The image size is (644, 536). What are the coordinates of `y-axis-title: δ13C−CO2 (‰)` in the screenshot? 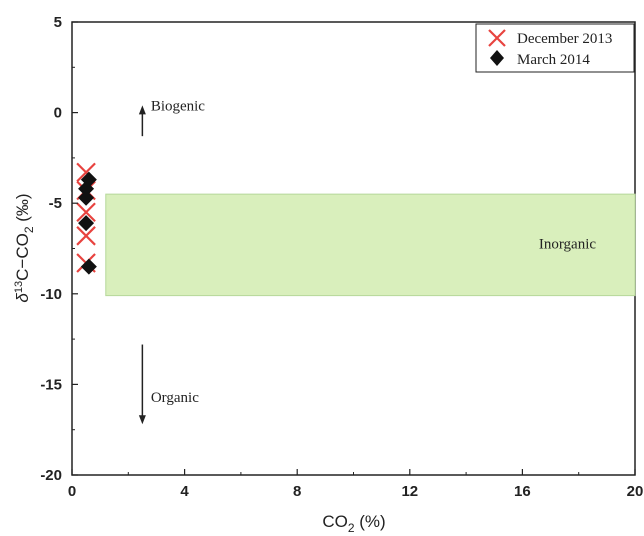 It's located at (24, 247).